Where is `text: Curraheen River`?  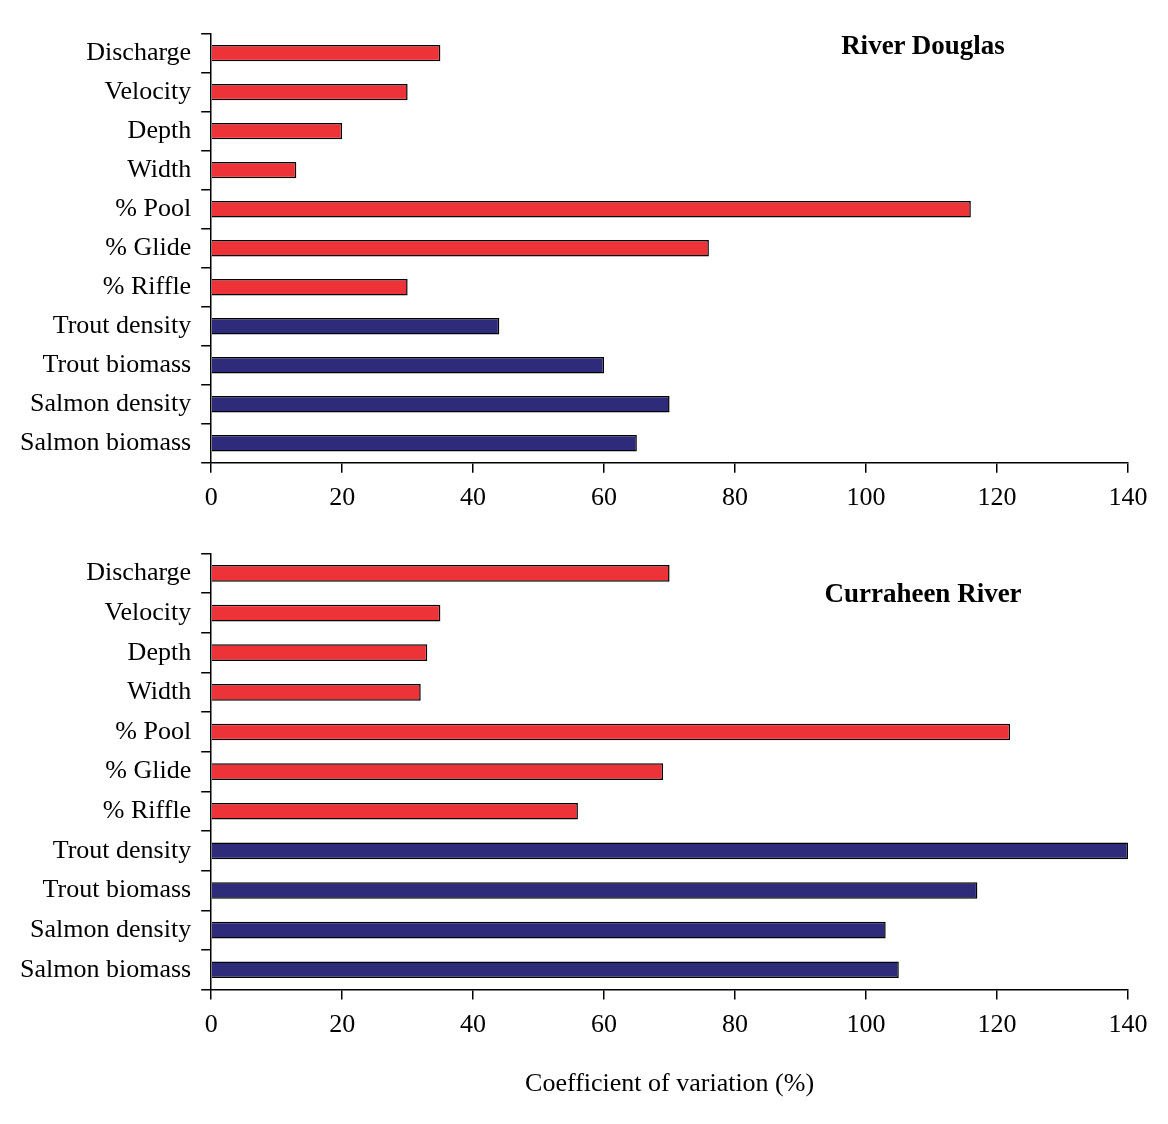
text: Curraheen River is located at coordinates (923, 593).